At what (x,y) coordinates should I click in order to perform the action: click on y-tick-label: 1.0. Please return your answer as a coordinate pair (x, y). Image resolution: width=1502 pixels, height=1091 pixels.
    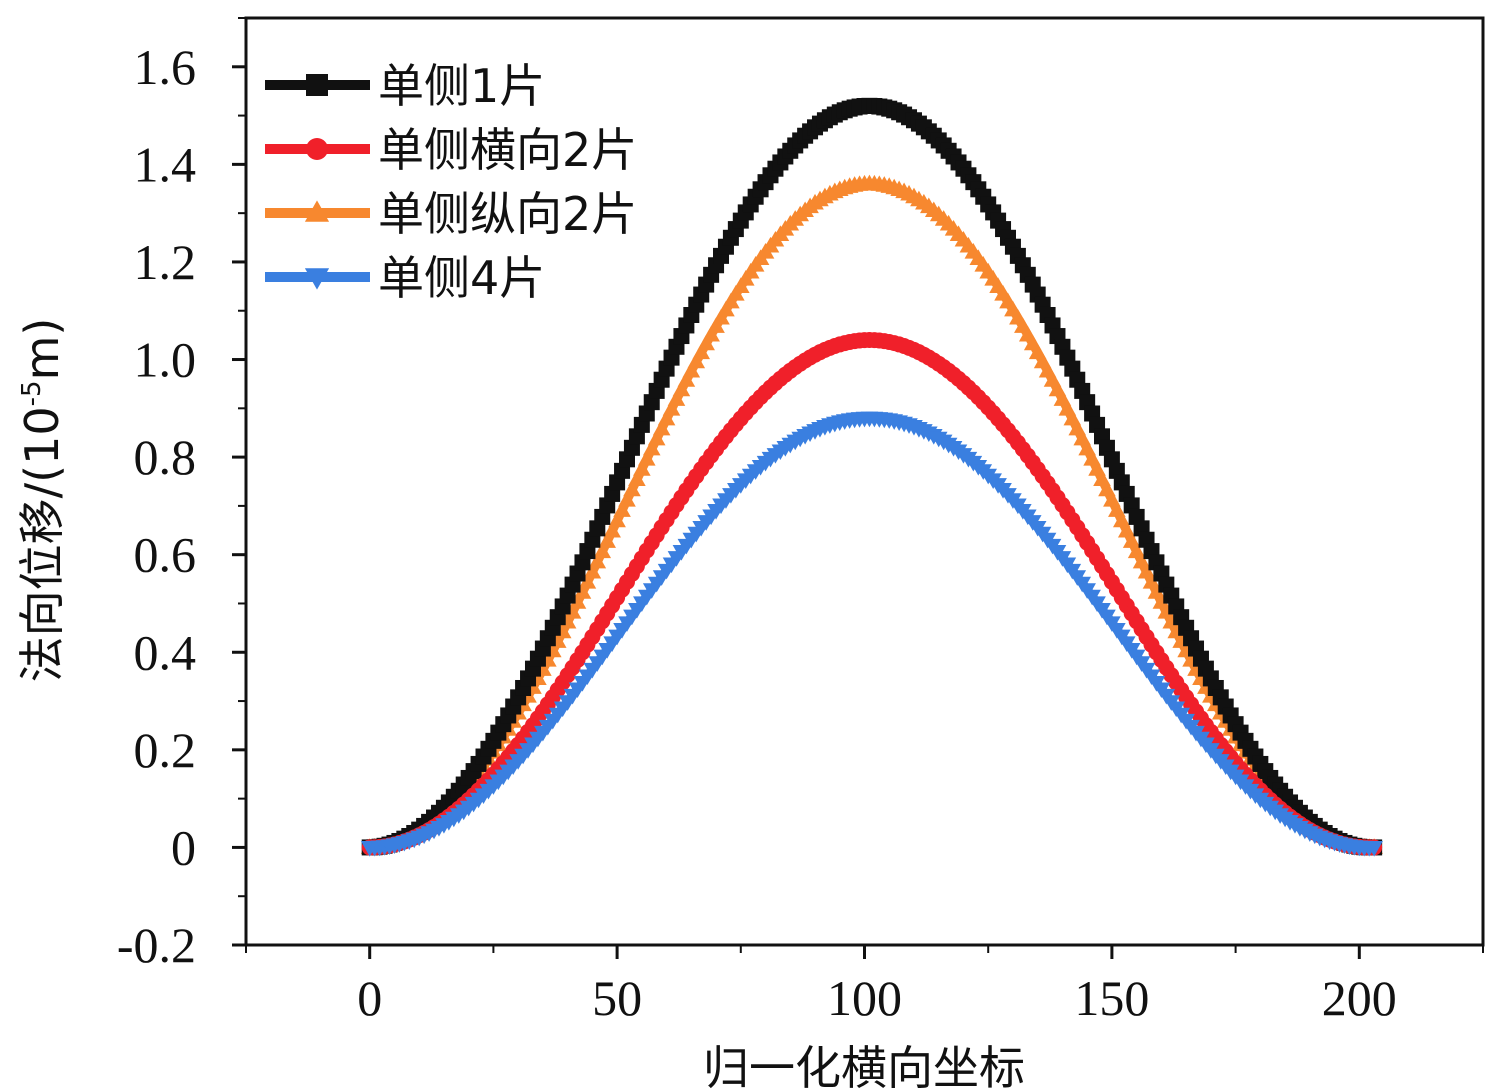
    Looking at the image, I should click on (165, 360).